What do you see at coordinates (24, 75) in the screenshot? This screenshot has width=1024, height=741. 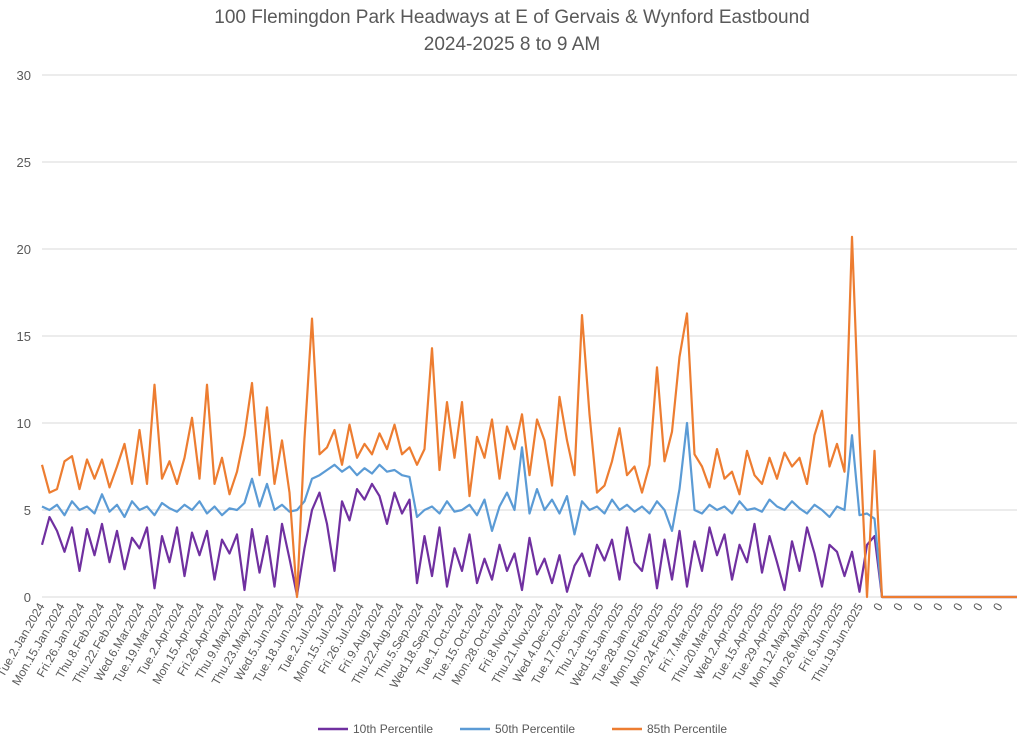 I see `y-tick-label: 30` at bounding box center [24, 75].